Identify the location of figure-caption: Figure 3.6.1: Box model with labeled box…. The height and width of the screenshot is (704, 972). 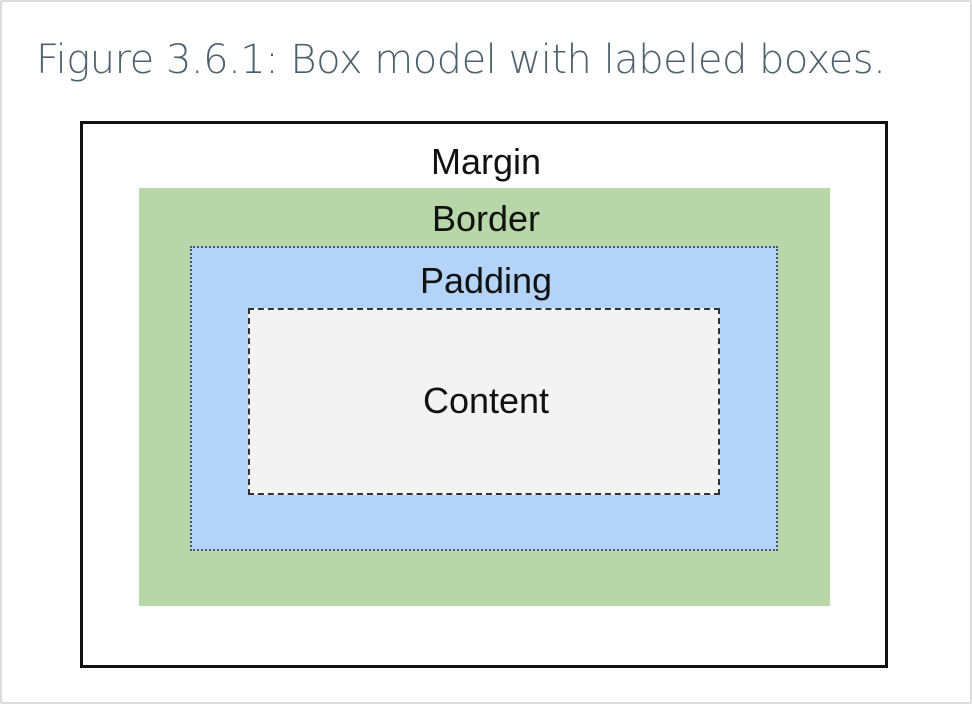
(461, 60).